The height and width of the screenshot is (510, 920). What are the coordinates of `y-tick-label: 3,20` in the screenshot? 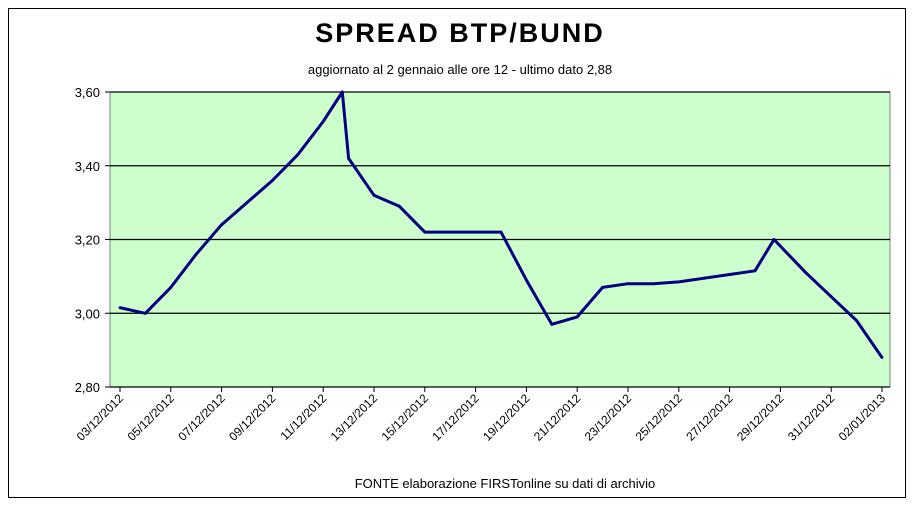 It's located at (87, 240).